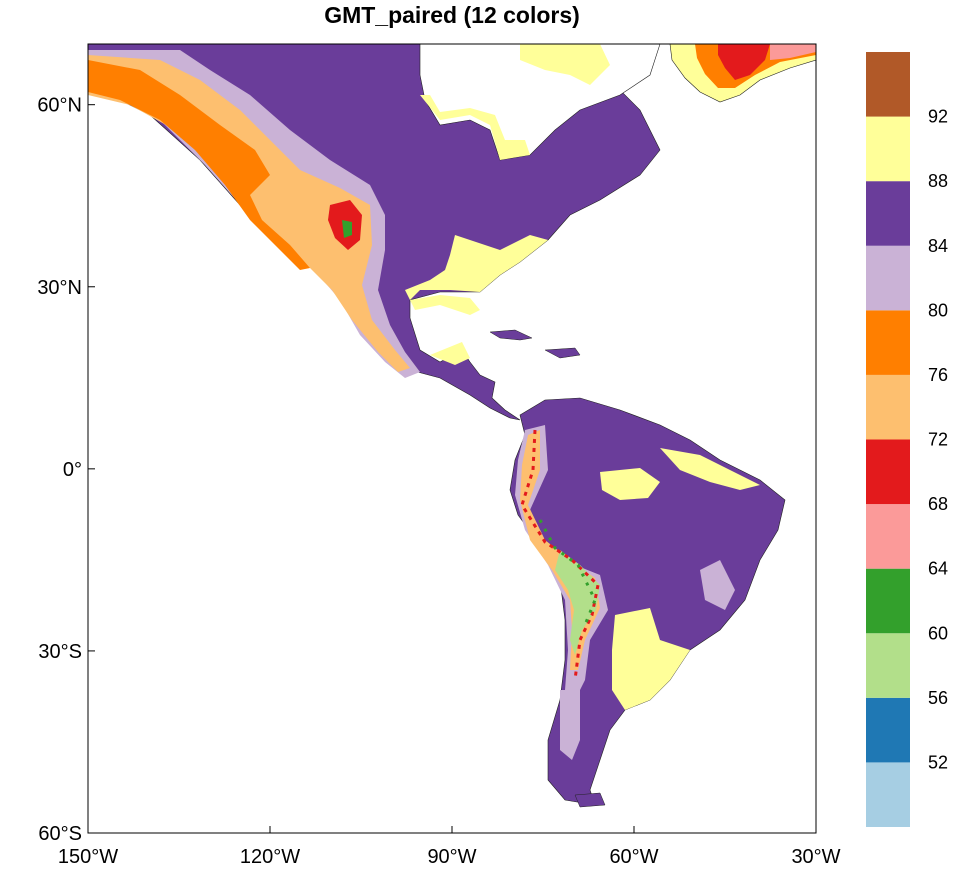  Describe the element at coordinates (938, 504) in the screenshot. I see `colorbar-label: 68` at that location.